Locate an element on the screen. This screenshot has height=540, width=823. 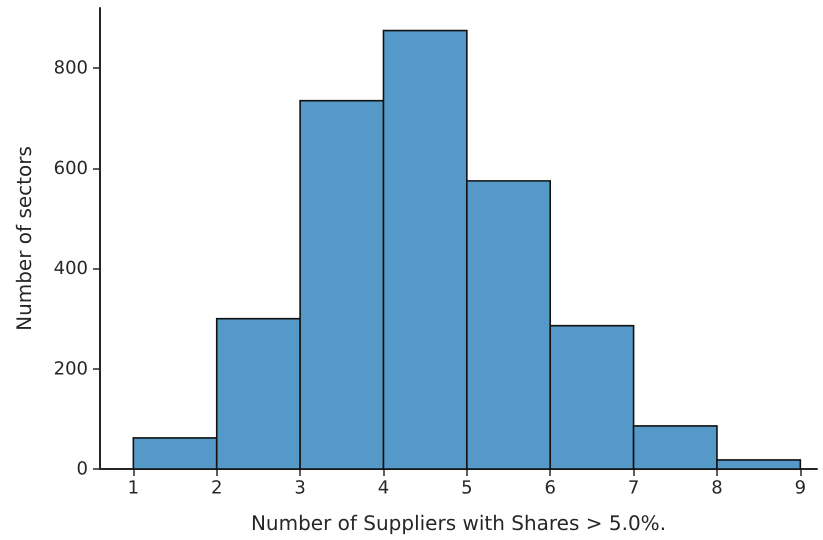
y-tick-label: 0 is located at coordinates (82, 469).